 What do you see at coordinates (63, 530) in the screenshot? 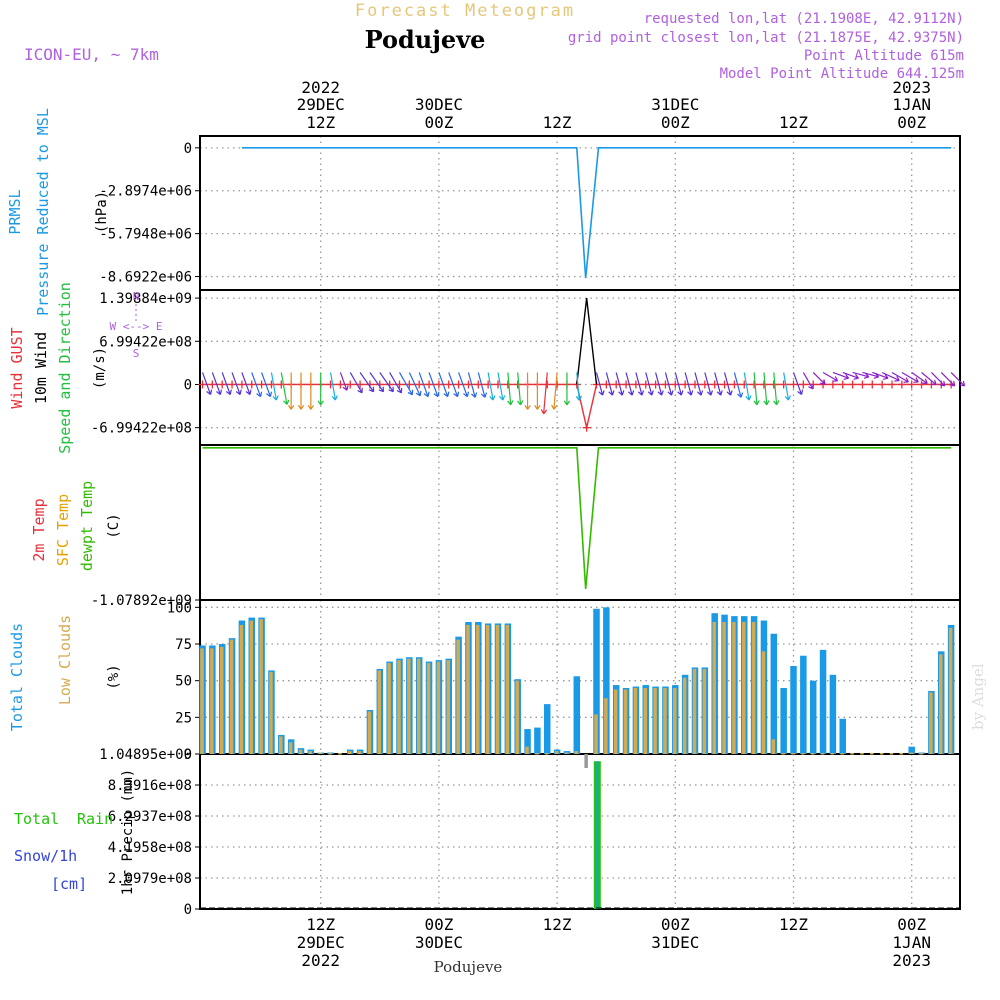
I see `temp-sfc-label: SFC Temp` at bounding box center [63, 530].